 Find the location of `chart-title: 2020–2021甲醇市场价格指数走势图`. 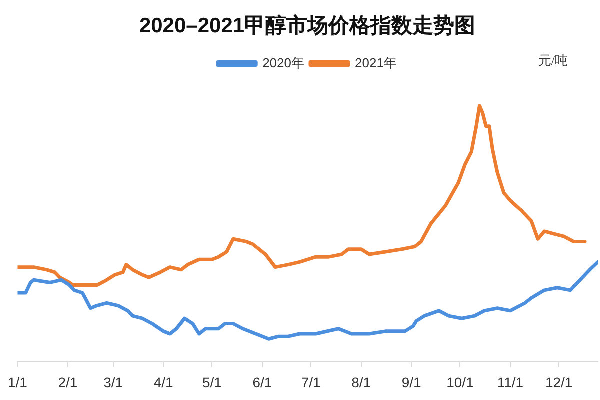

chart-title: 2020–2021甲醇市场价格指数走势图 is located at coordinates (307, 25).